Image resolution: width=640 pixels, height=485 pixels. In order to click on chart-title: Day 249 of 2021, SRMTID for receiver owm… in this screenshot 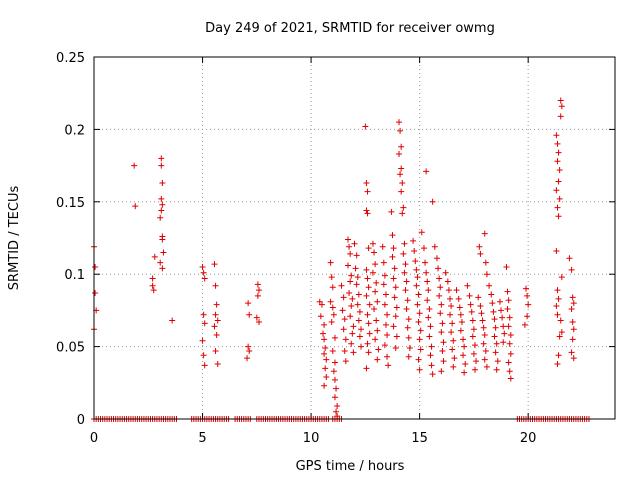, I will do `click(350, 28)`.